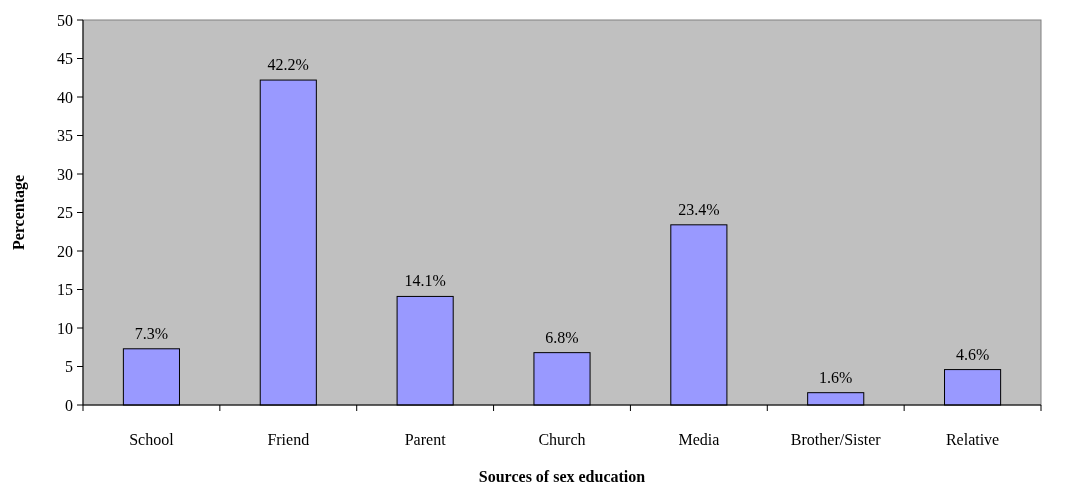  Describe the element at coordinates (836, 377) in the screenshot. I see `data-label: 1.6%` at that location.